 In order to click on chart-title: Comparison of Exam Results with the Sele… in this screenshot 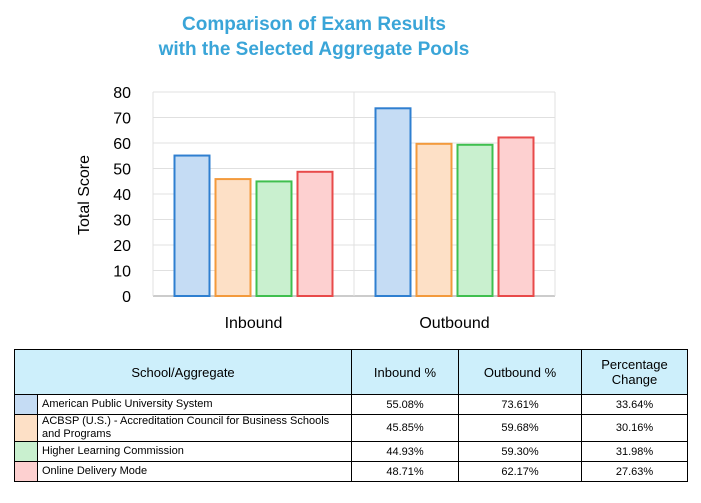, I will do `click(314, 37)`.